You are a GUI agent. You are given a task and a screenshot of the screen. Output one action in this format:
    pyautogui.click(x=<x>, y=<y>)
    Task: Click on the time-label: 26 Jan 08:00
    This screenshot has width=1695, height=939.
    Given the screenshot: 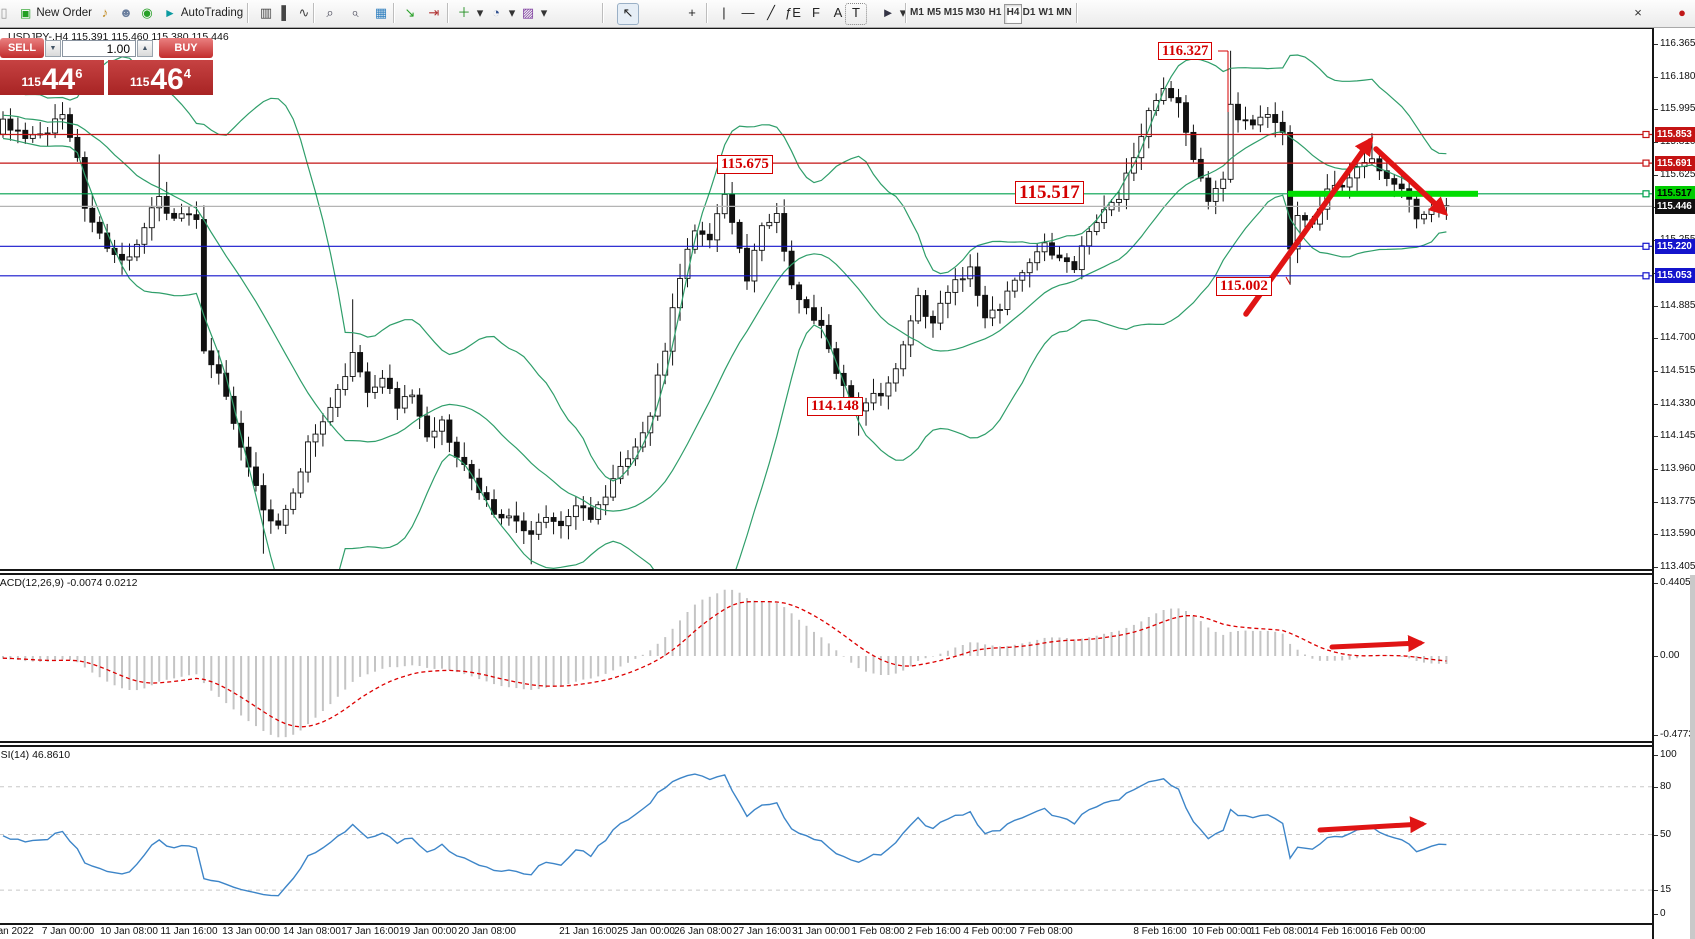 What is the action you would take?
    pyautogui.click(x=703, y=931)
    